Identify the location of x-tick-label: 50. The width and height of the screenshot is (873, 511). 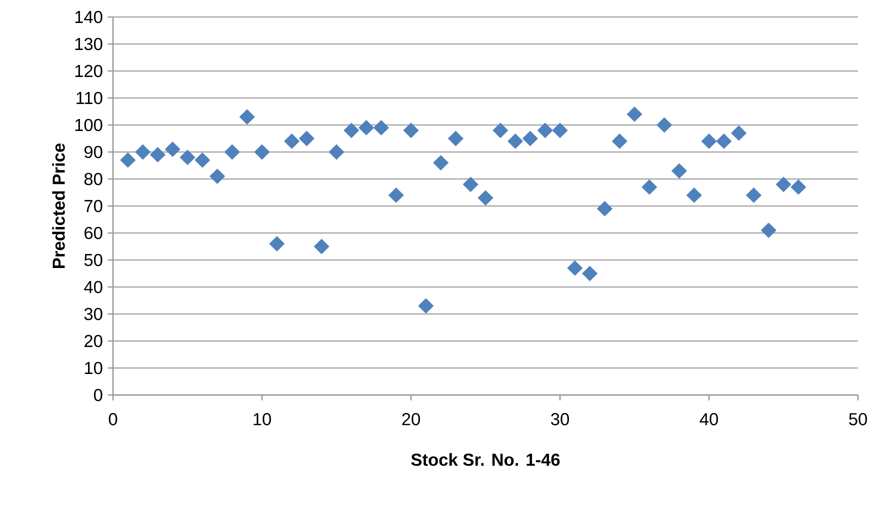
(858, 419).